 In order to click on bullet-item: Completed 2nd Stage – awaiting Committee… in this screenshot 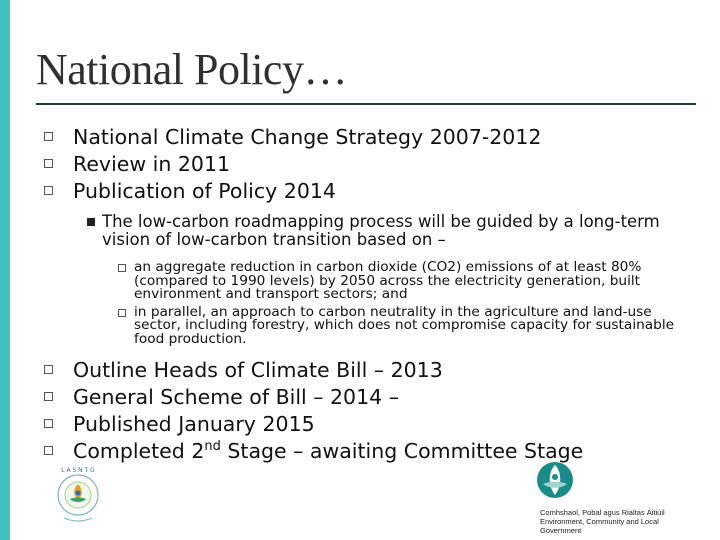, I will do `click(369, 451)`.